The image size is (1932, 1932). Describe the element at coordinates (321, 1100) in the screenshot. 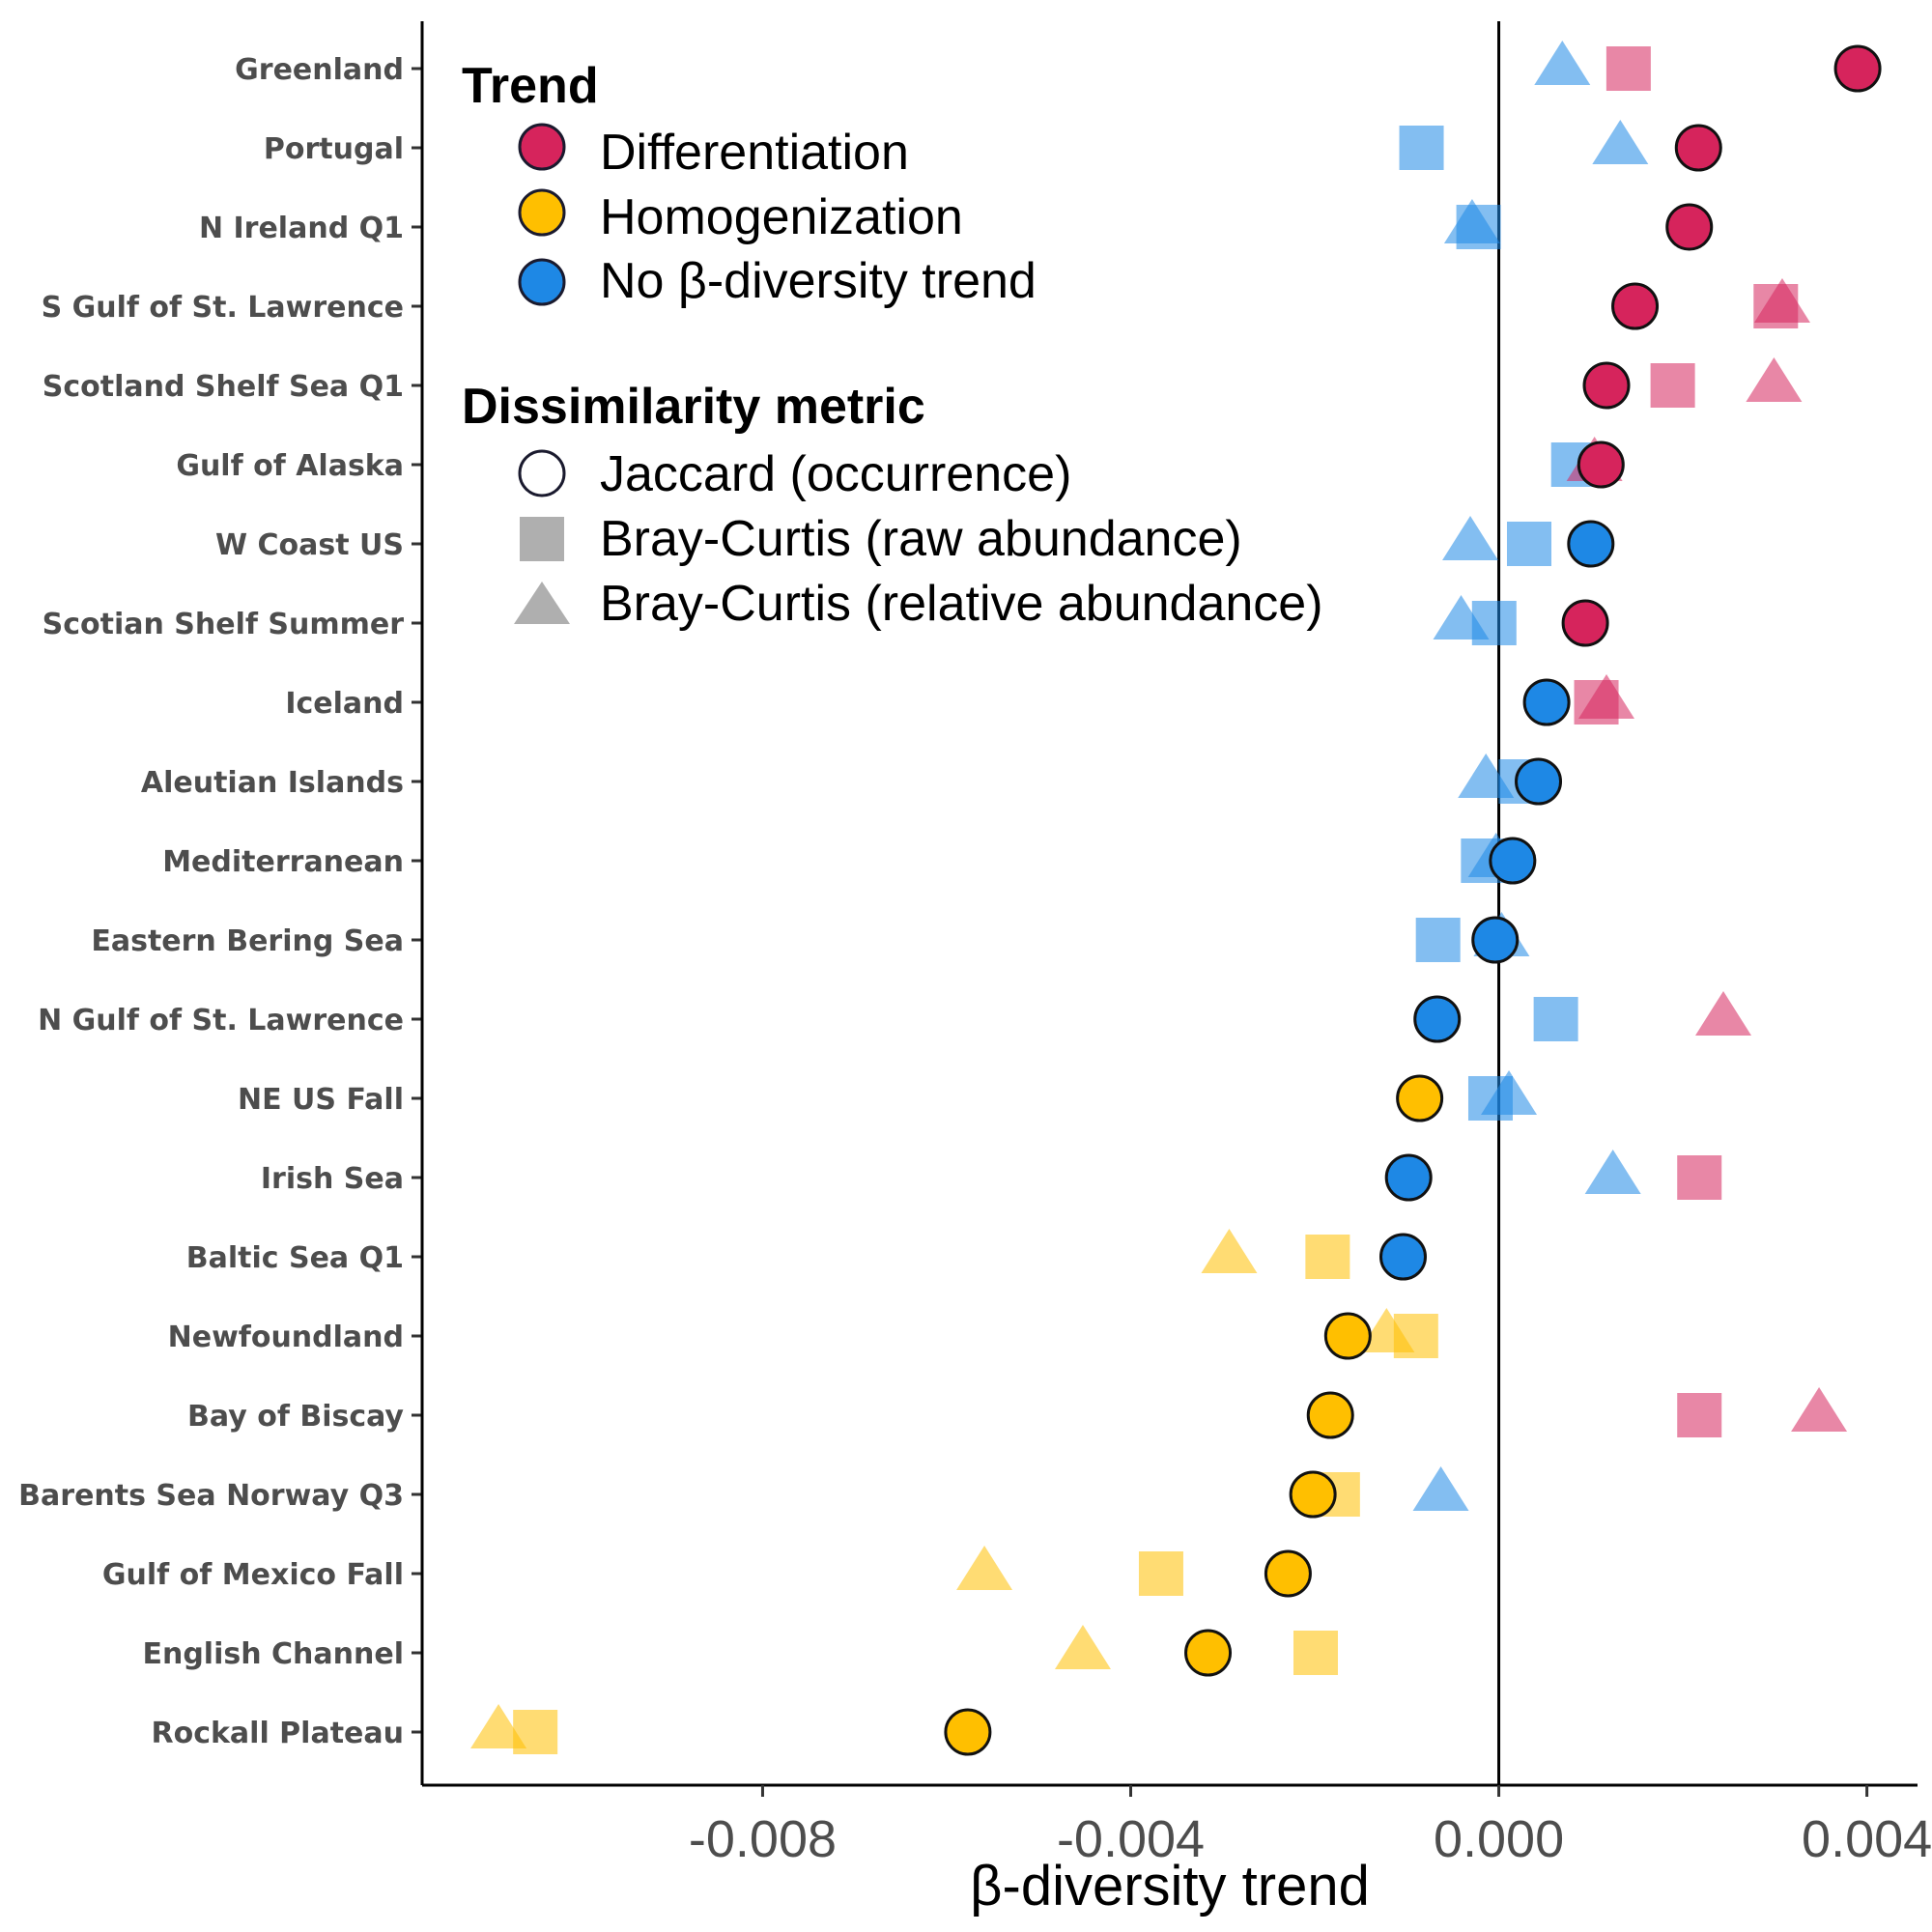

I see `y-tick-label-ne-us-fall: NE US Fall` at that location.